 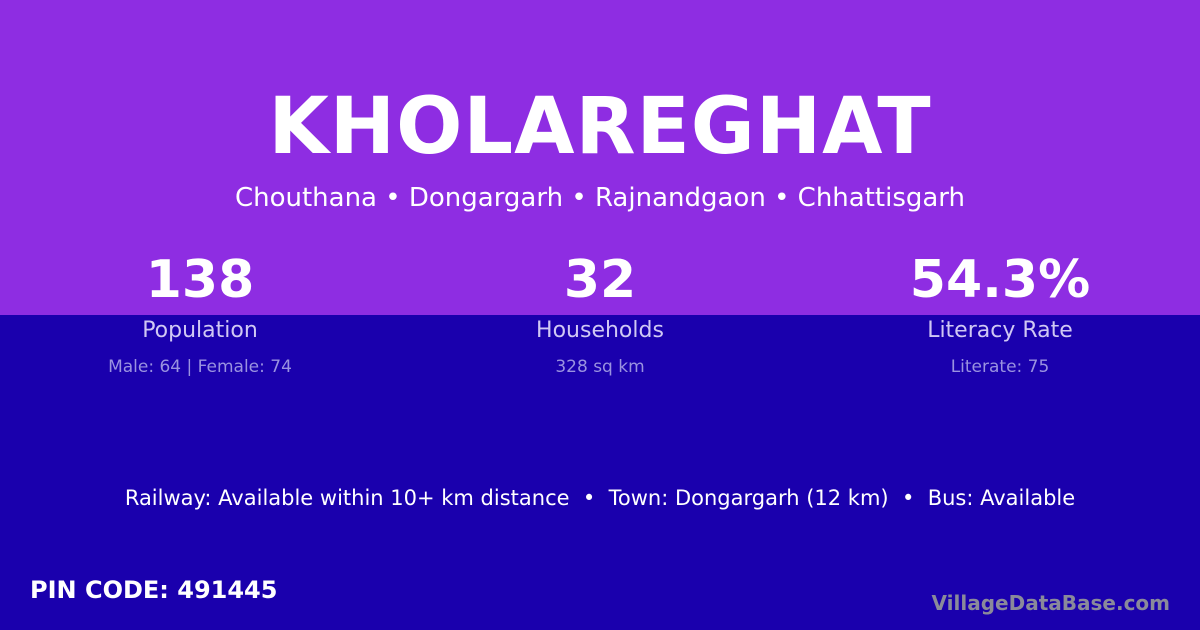 I want to click on stat-households: 32 Households 328 sq km, so click(x=600, y=313).